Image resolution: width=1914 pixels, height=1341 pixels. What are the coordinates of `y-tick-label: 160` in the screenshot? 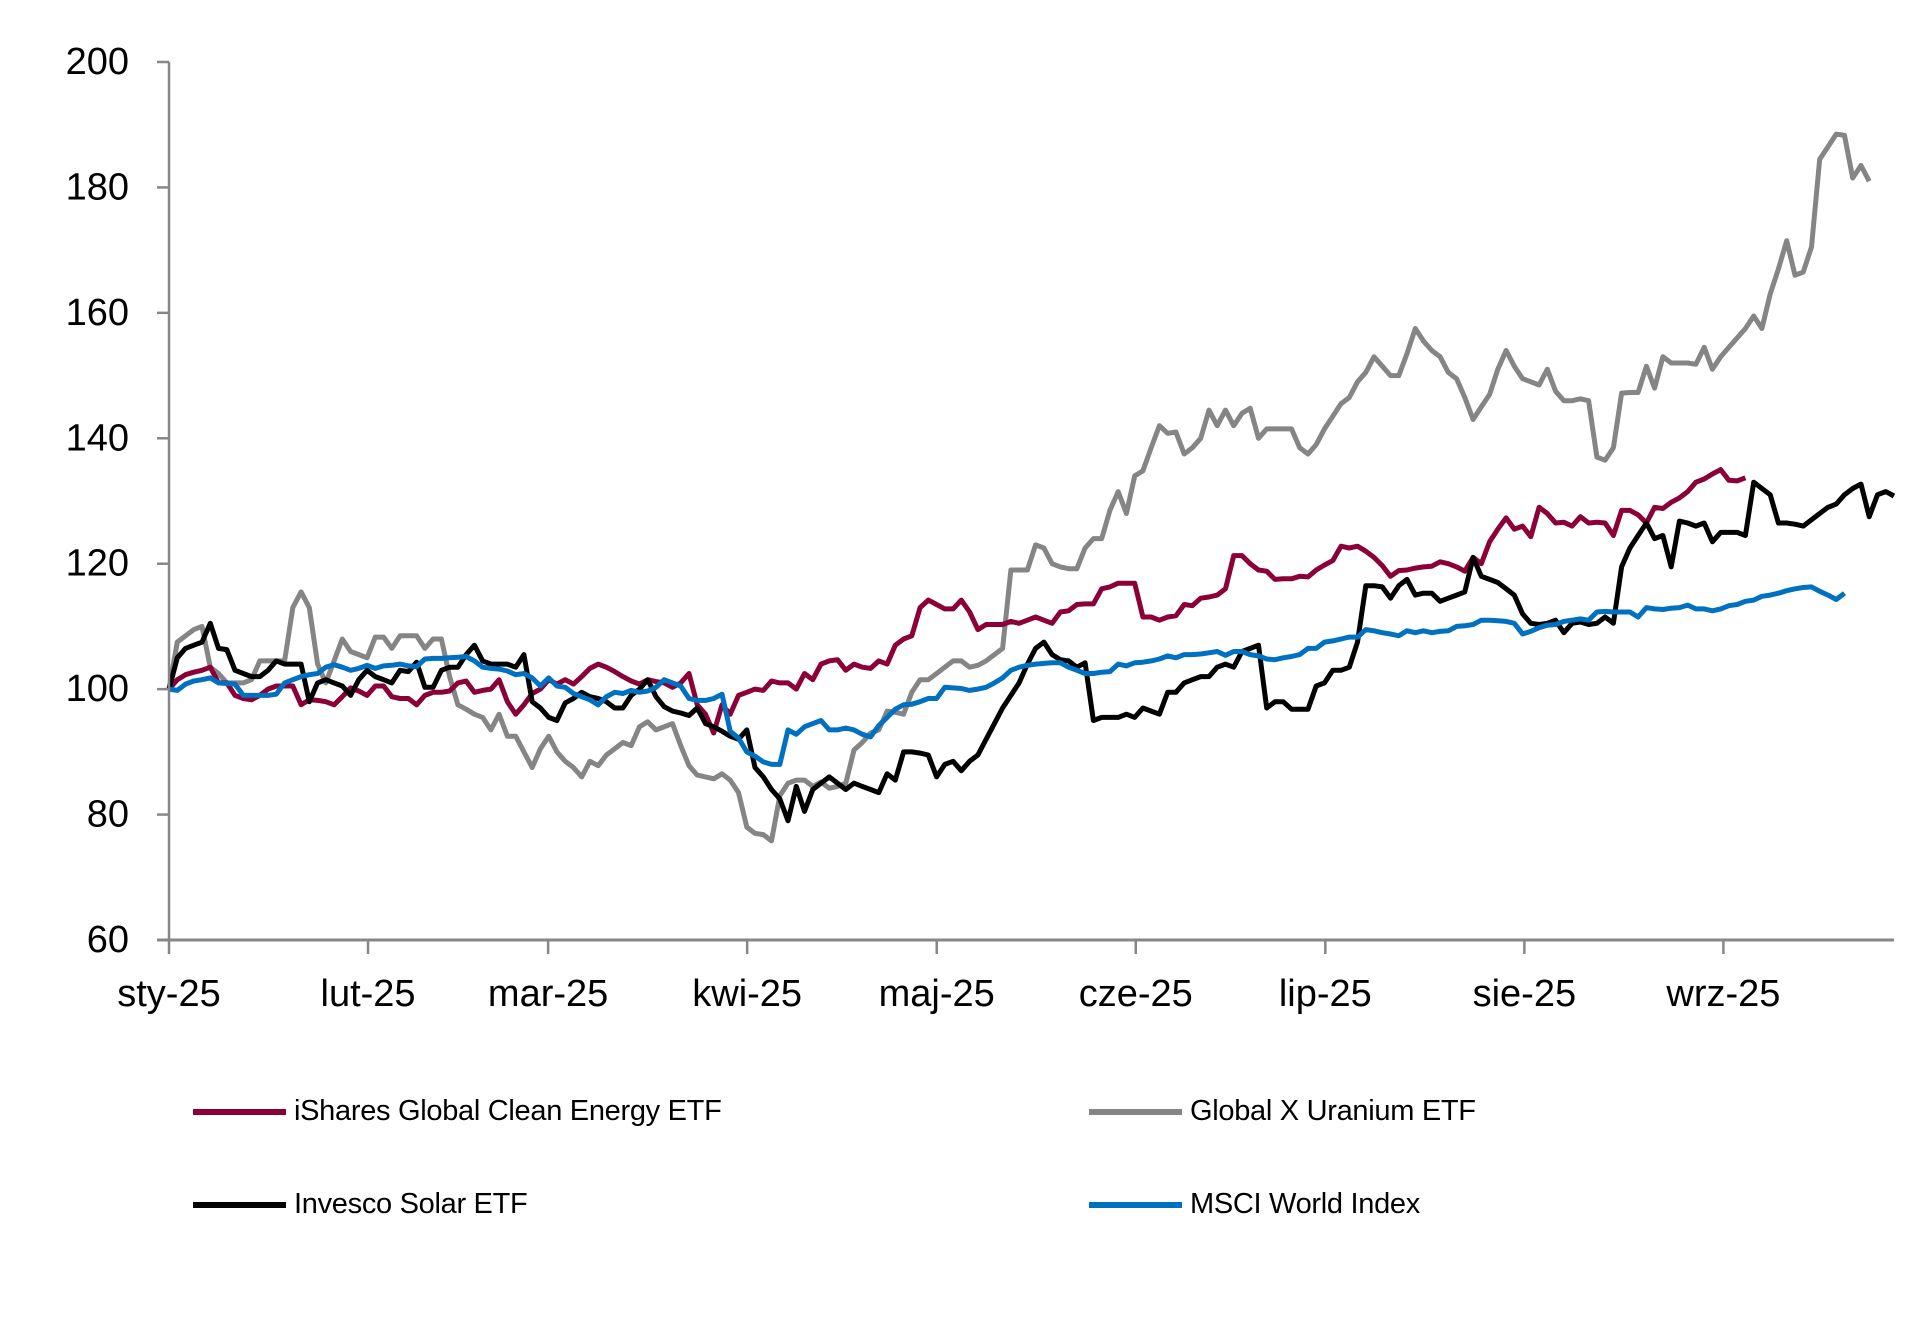 It's located at (97, 313).